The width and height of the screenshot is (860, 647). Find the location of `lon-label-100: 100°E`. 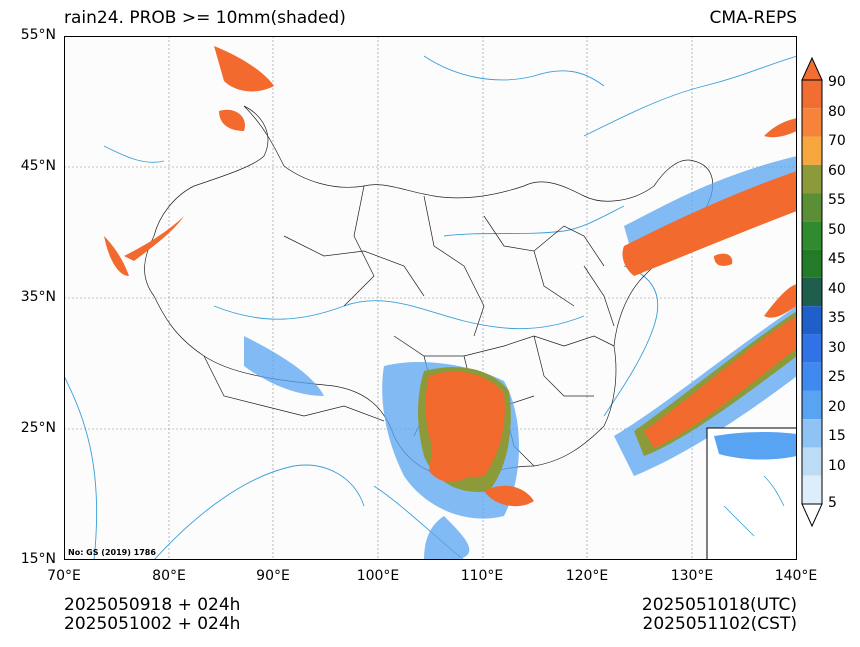

lon-label-100: 100°E is located at coordinates (378, 576).